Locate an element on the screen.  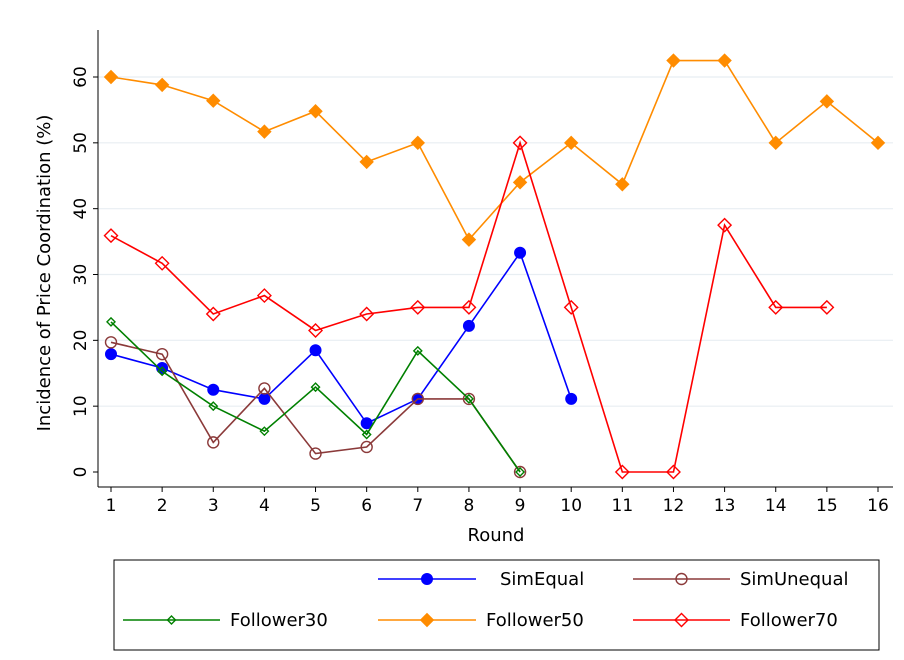
x-tick-label: 12 is located at coordinates (674, 506).